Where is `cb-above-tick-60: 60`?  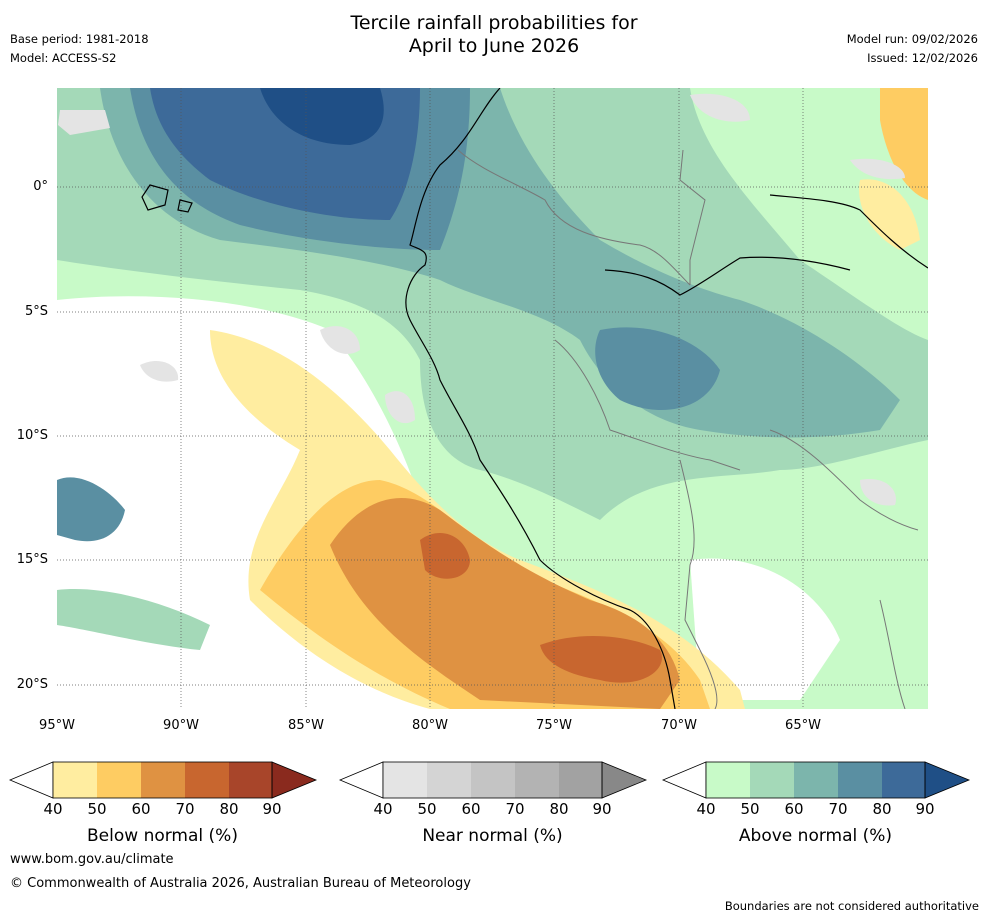
cb-above-tick-60: 60 is located at coordinates (794, 809).